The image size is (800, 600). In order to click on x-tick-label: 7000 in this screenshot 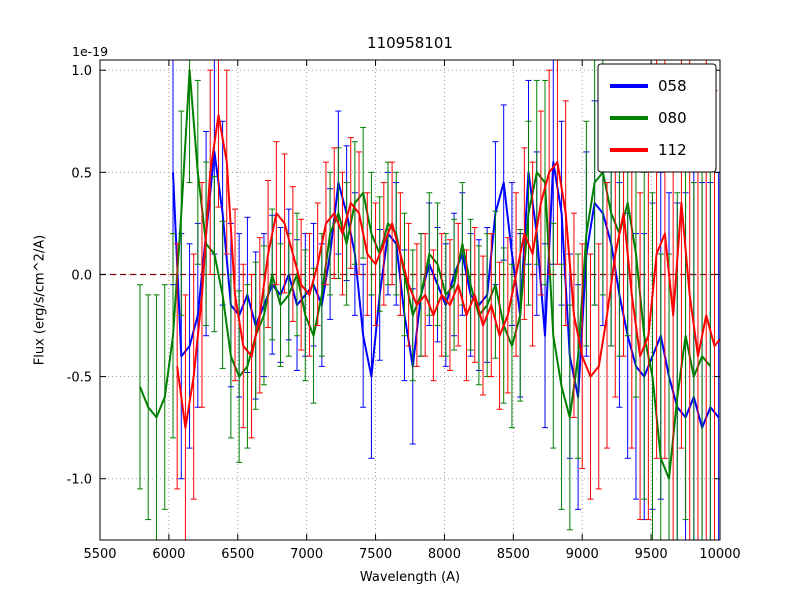, I will do `click(306, 554)`.